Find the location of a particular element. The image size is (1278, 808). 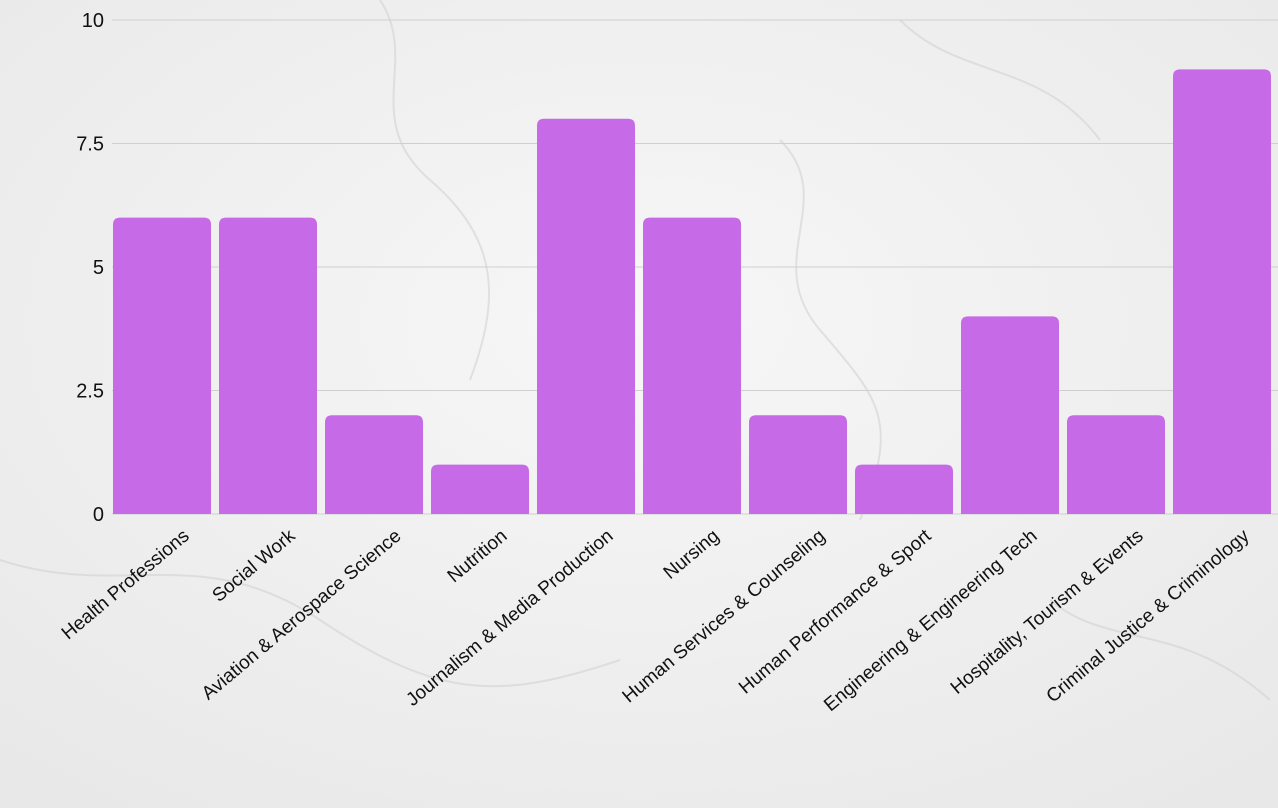

bar-health-professions is located at coordinates (162, 365).